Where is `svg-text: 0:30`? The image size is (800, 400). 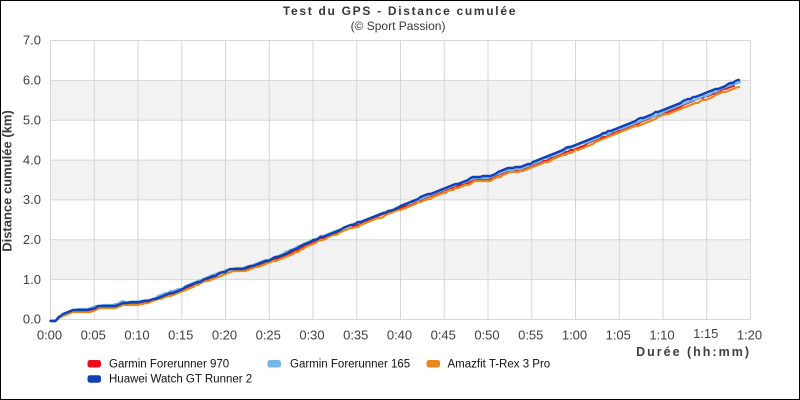 svg-text: 0:30 is located at coordinates (311, 335).